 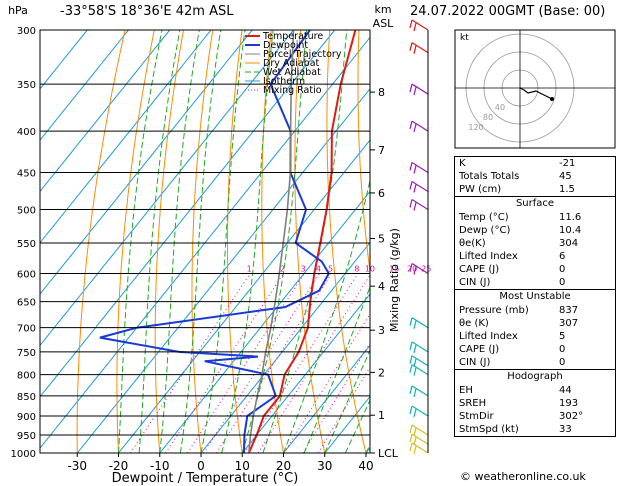 I want to click on mixing-ratio-label: 5, so click(x=330, y=269).